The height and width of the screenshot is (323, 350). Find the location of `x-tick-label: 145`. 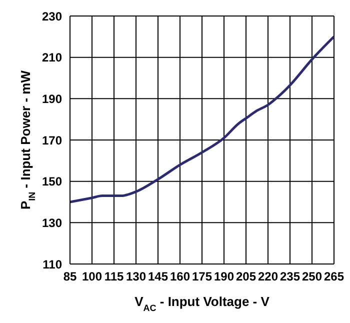

x-tick-label: 145 is located at coordinates (158, 277).